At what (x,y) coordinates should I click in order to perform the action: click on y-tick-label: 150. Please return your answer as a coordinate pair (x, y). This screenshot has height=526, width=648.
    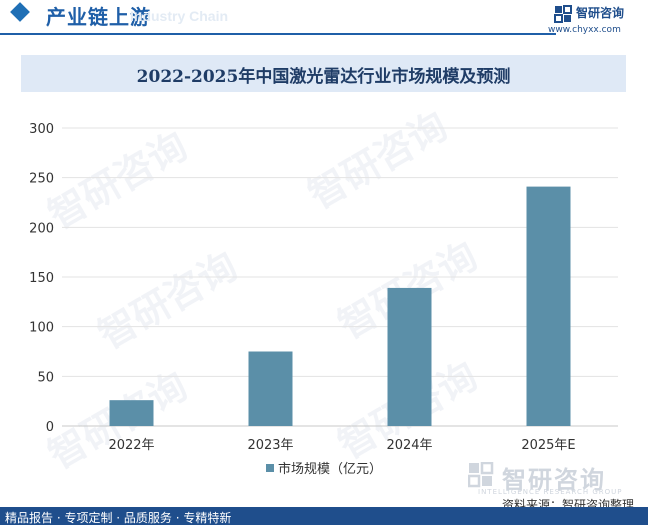
    Looking at the image, I should click on (41, 278).